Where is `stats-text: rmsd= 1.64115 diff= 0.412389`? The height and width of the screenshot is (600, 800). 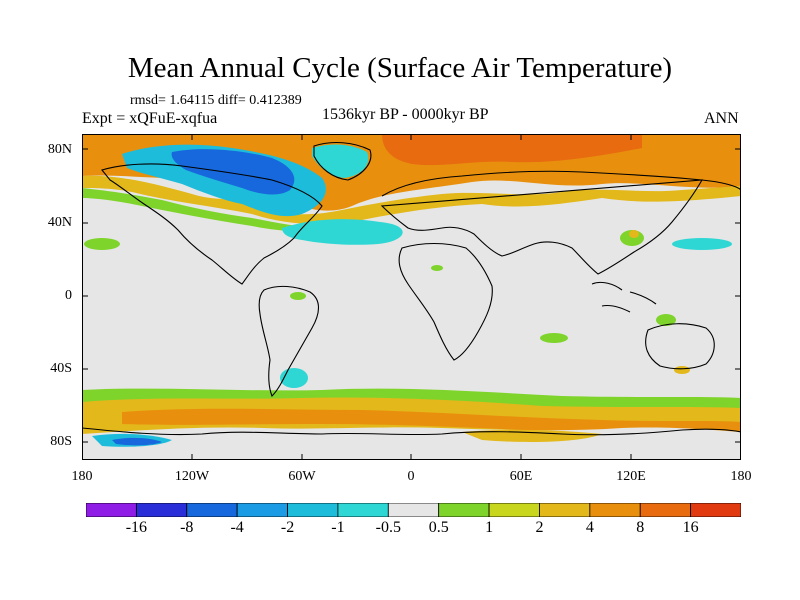
stats-text: rmsd= 1.64115 diff= 0.412389 is located at coordinates (216, 100).